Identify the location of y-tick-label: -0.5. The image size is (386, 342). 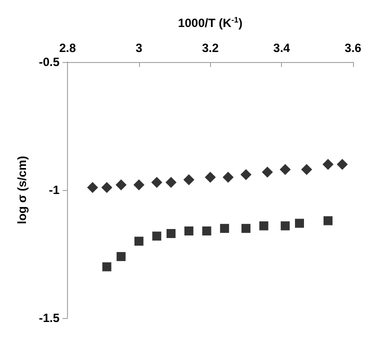
(49, 62).